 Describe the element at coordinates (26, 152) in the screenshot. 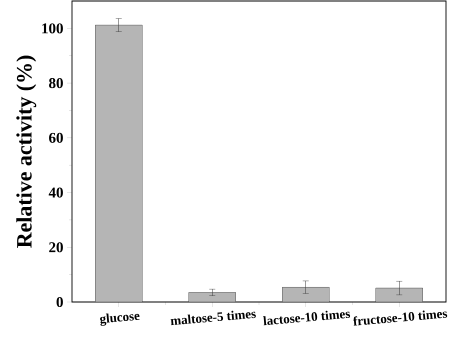

I see `y-axis-title: Relative activity (%)` at that location.